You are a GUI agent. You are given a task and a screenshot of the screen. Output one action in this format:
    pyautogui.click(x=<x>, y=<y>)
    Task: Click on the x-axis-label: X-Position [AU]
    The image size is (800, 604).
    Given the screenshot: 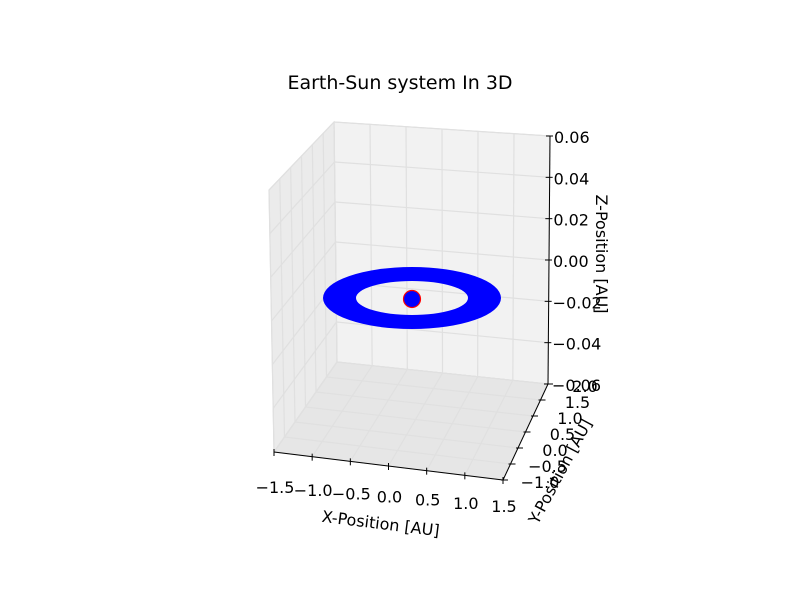 What is the action you would take?
    pyautogui.click(x=381, y=523)
    